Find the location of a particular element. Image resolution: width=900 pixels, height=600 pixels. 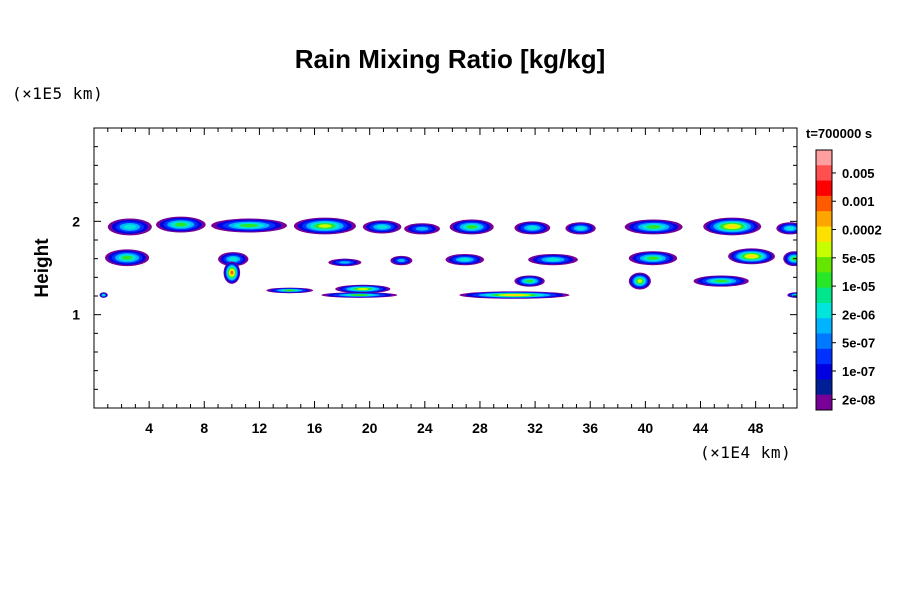

colorbar-label: 0.005 is located at coordinates (858, 173).